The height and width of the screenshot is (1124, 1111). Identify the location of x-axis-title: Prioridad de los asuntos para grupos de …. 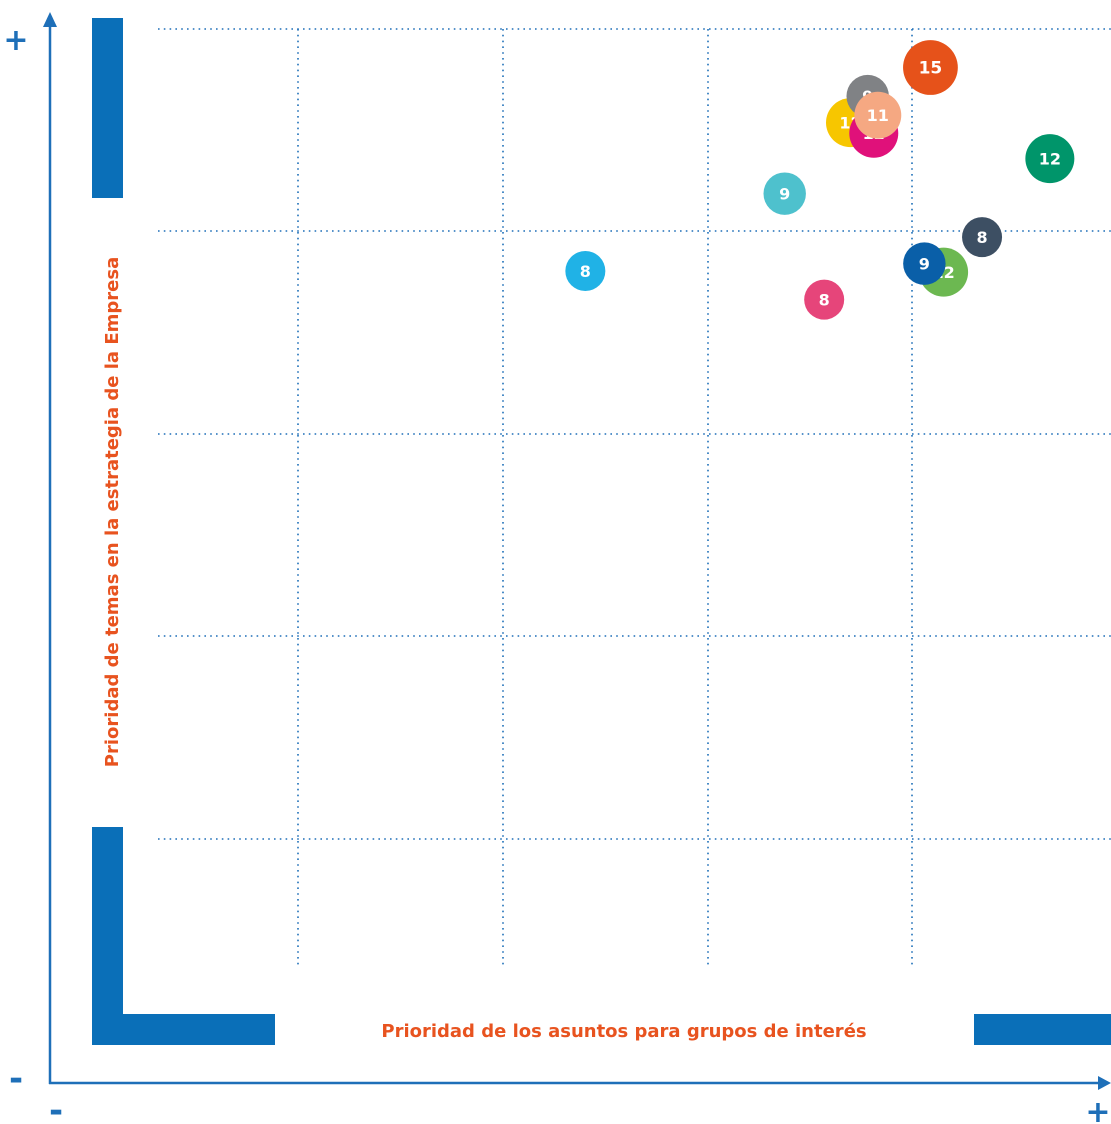
(623, 1031).